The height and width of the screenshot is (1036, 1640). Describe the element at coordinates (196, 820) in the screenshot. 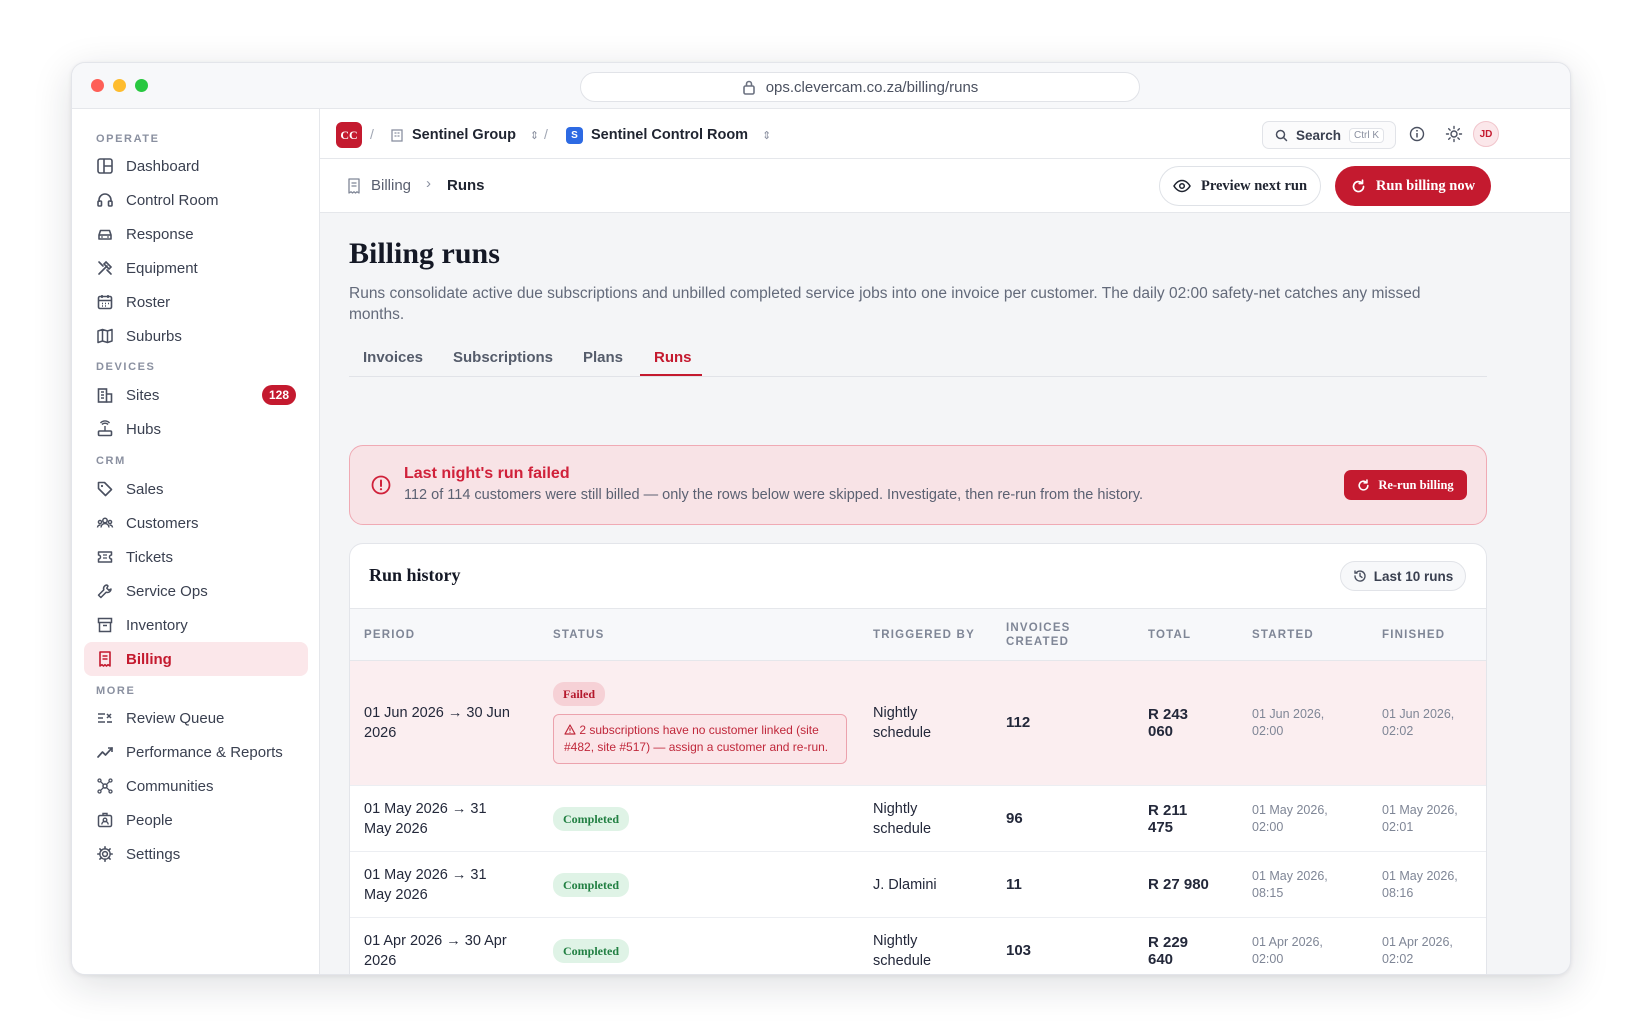

I see `sidebar-item-people: People` at that location.